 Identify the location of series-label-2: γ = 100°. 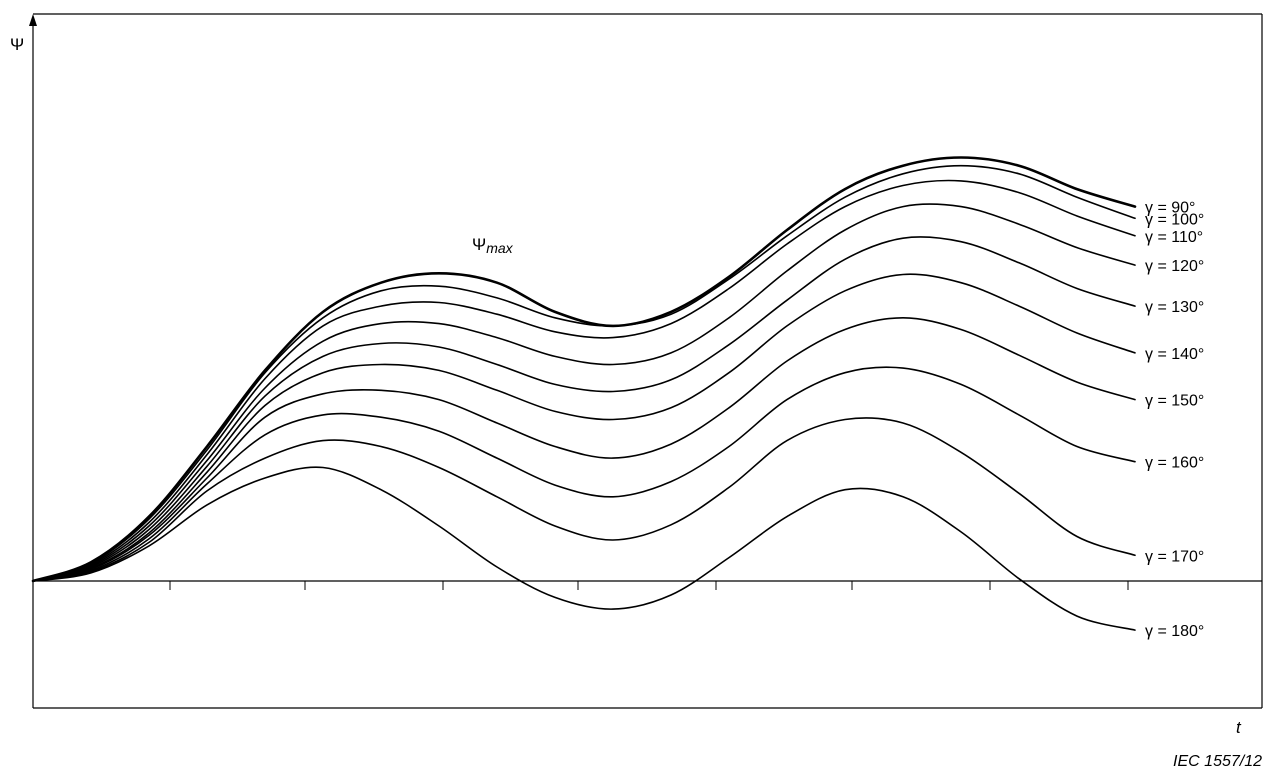
(1174, 219).